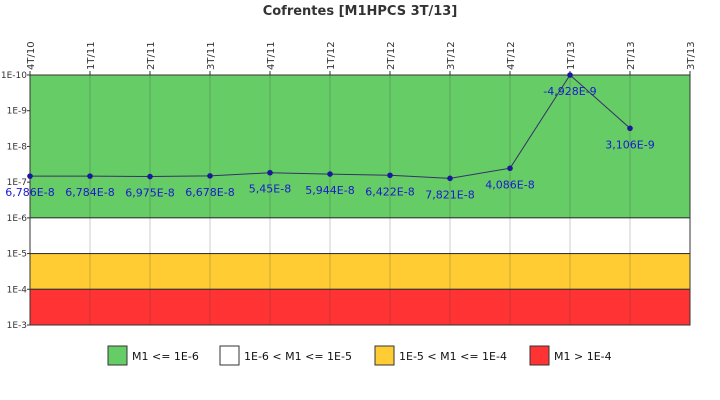  Describe the element at coordinates (209, 192) in the screenshot. I see `data-label: 6,678E-8` at that location.